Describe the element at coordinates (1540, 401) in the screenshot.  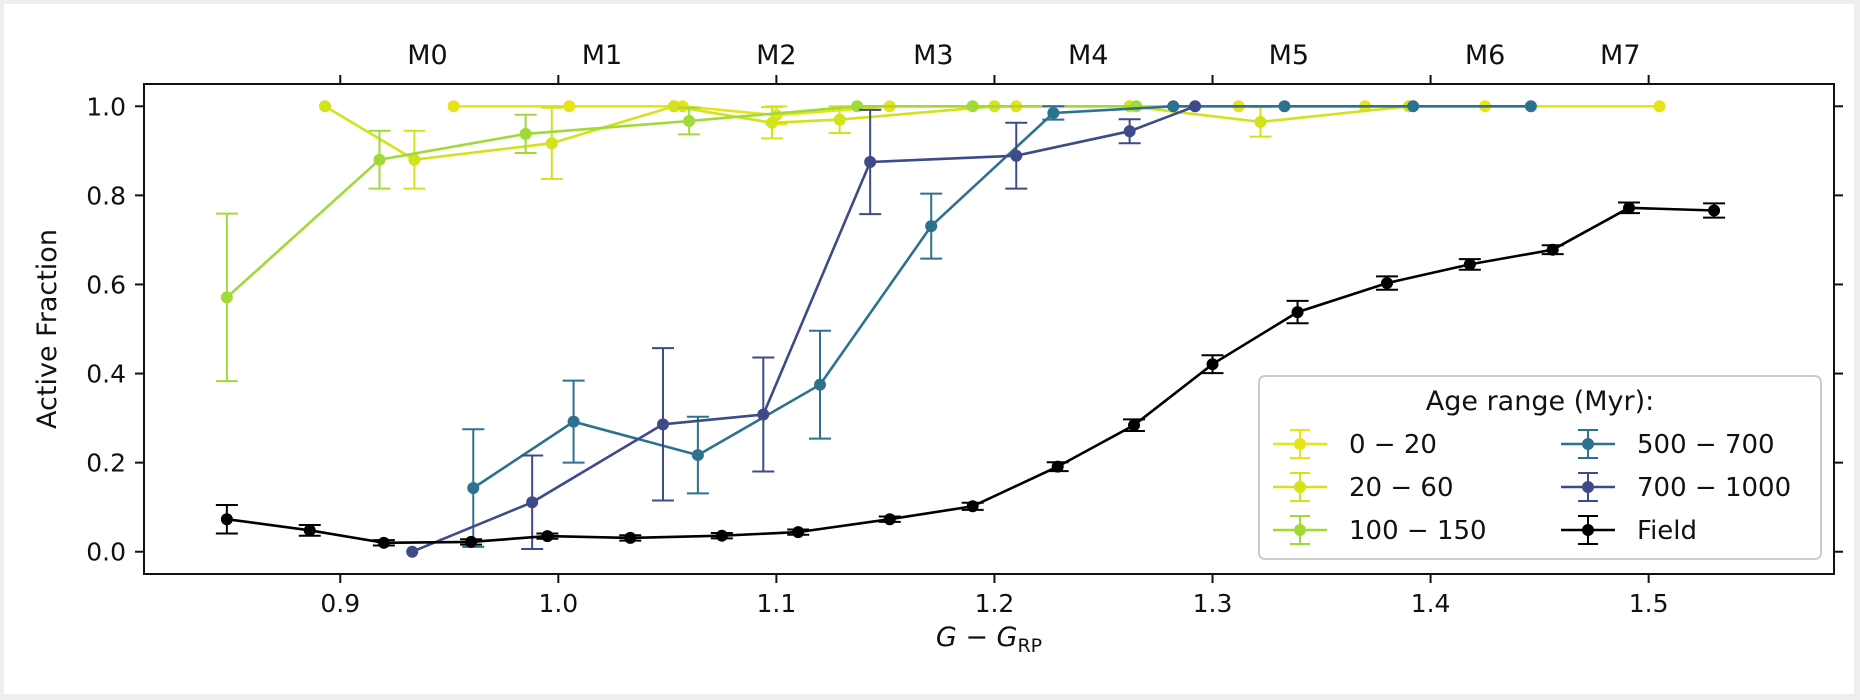
I see `legend-title: Age range (Myr):` at that location.